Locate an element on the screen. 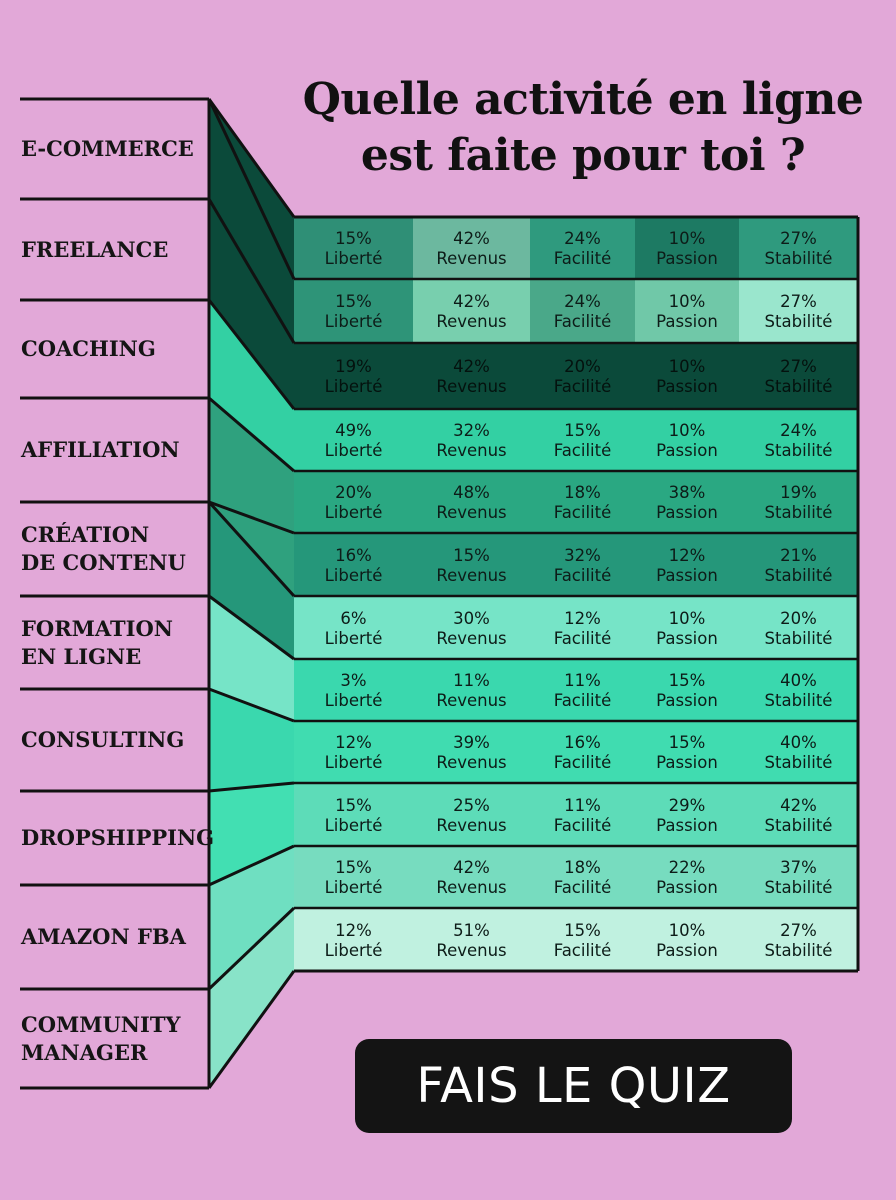 Image resolution: width=896 pixels, height=1200 pixels. table-cell: 42% Stabilité is located at coordinates (798, 816).